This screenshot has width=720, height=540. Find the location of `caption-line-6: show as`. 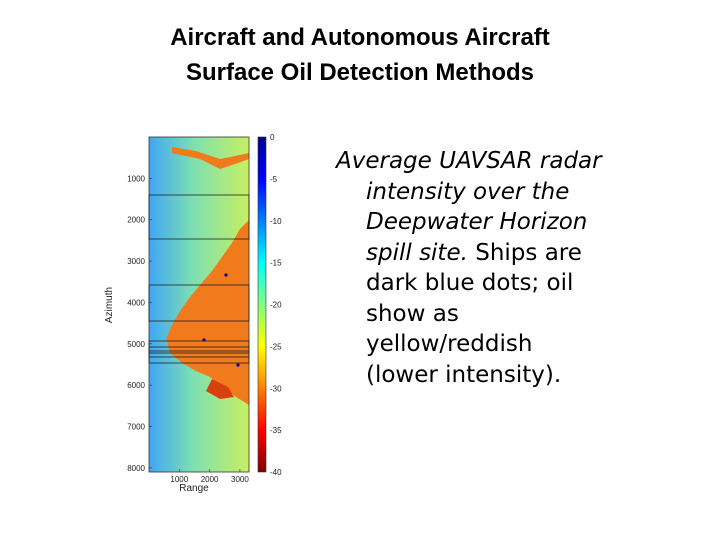

caption-line-6: show as is located at coordinates (412, 313).